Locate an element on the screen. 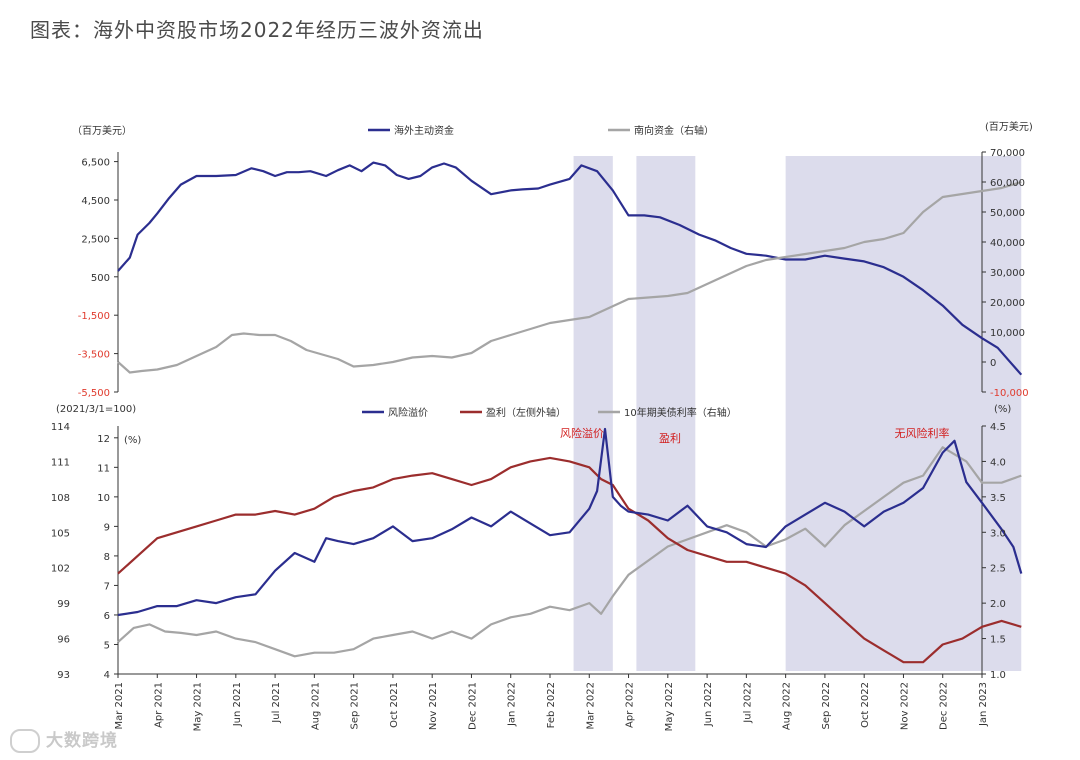 Image resolution: width=1080 pixels, height=760 pixels. x-tick-label: May 2022 is located at coordinates (669, 706).